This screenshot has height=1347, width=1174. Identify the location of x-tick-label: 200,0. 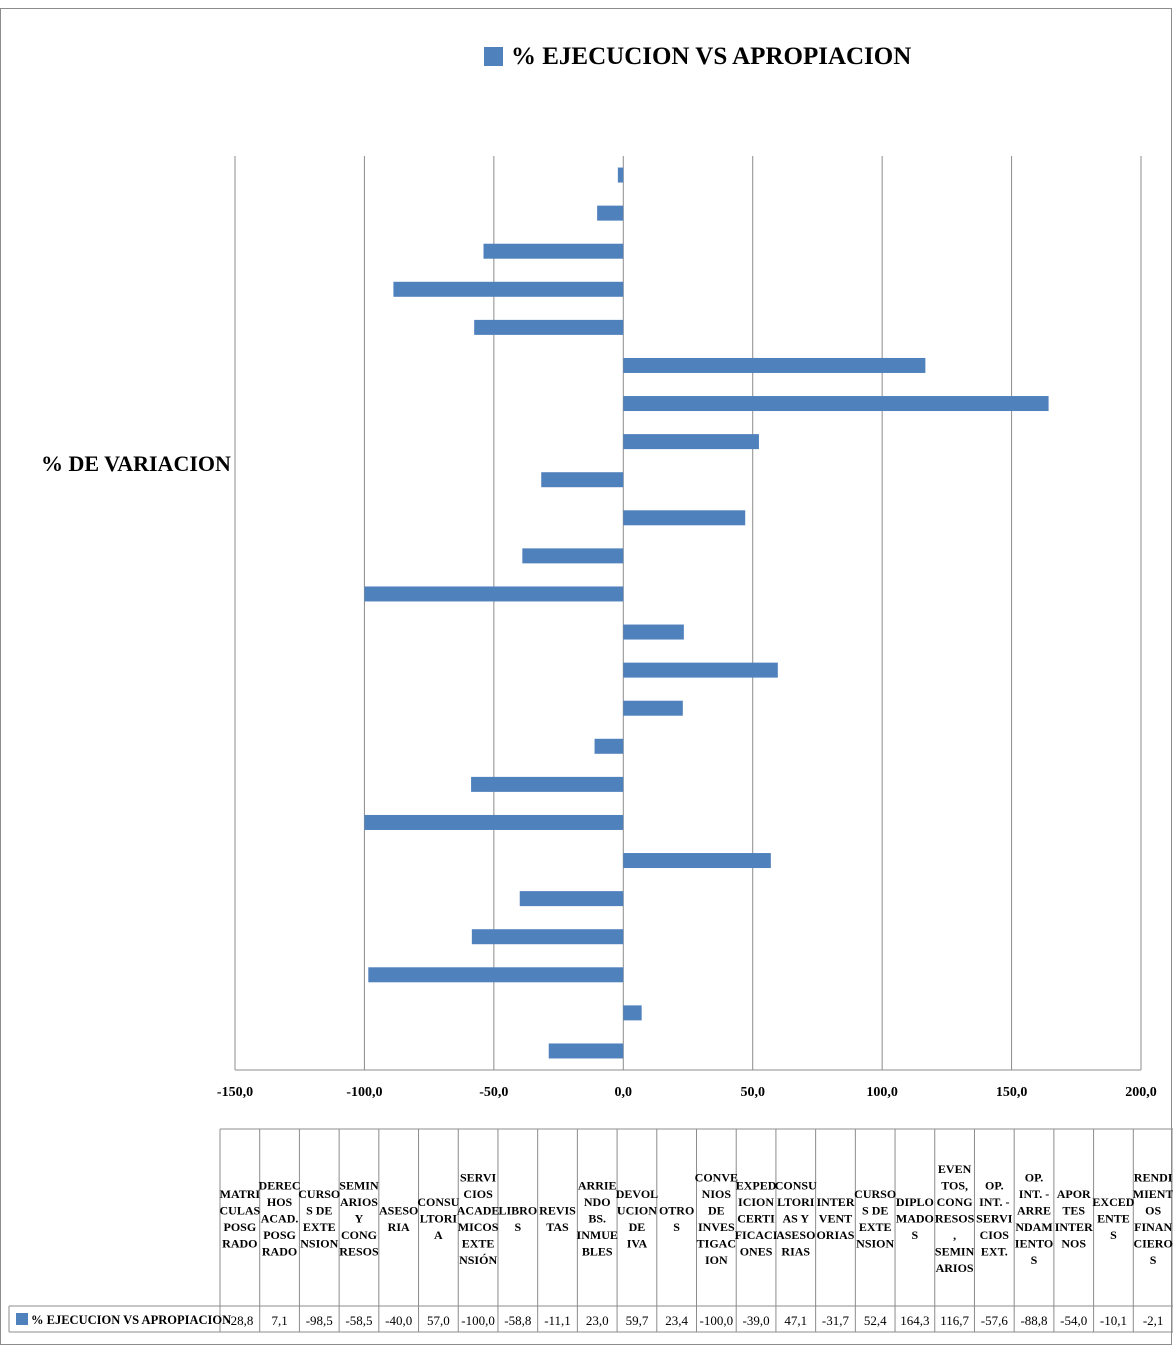
(1141, 1092).